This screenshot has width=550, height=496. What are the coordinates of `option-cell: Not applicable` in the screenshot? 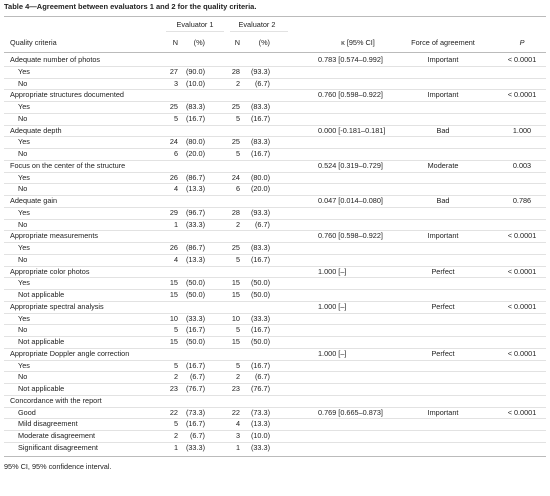 It's located at (41, 341).